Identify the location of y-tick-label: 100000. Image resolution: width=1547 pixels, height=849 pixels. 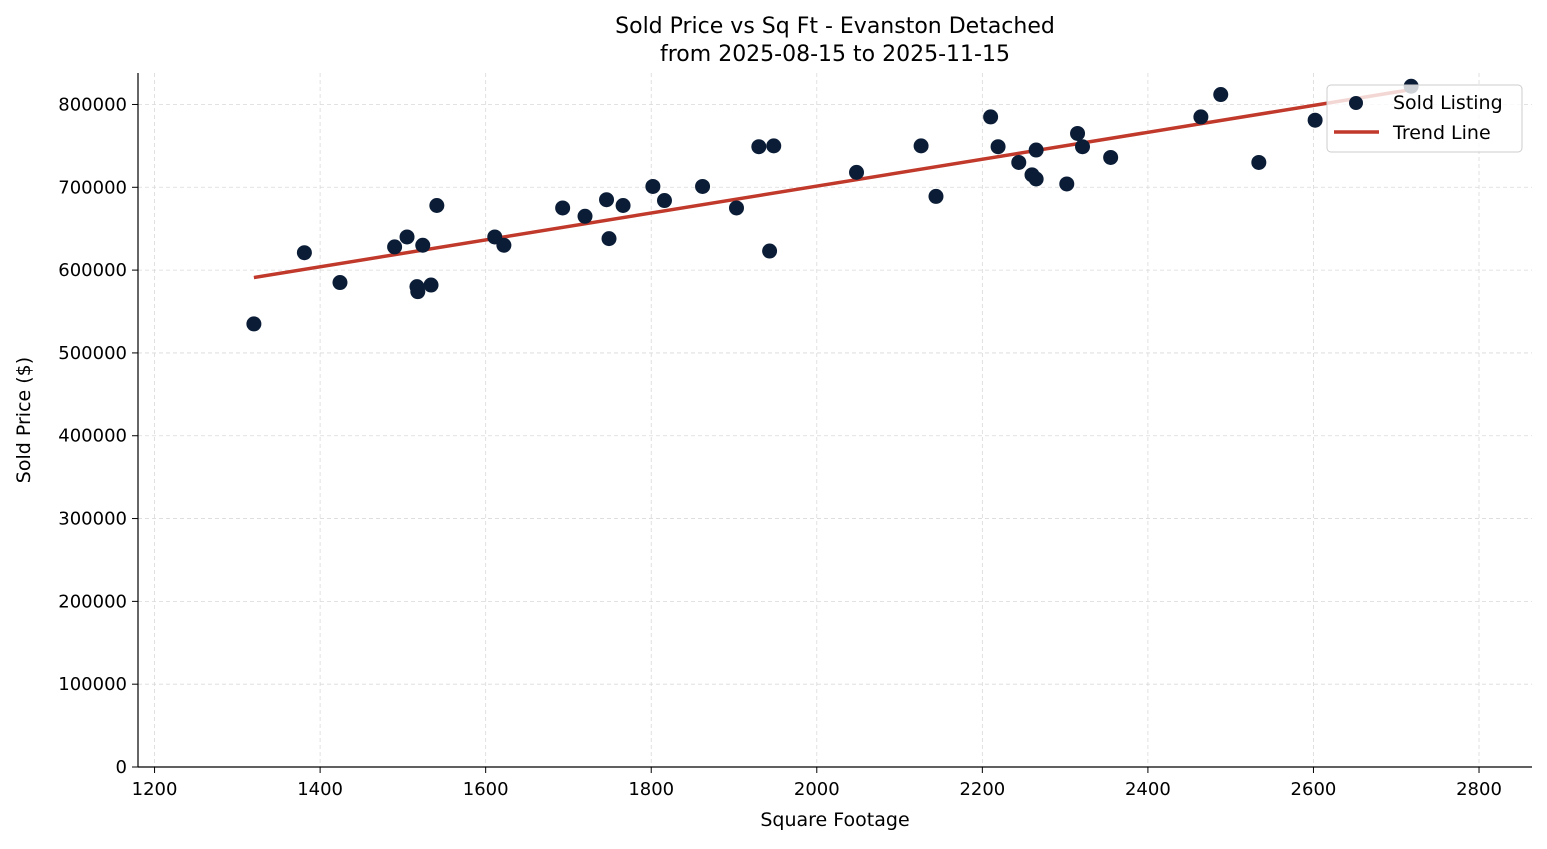
(92, 684).